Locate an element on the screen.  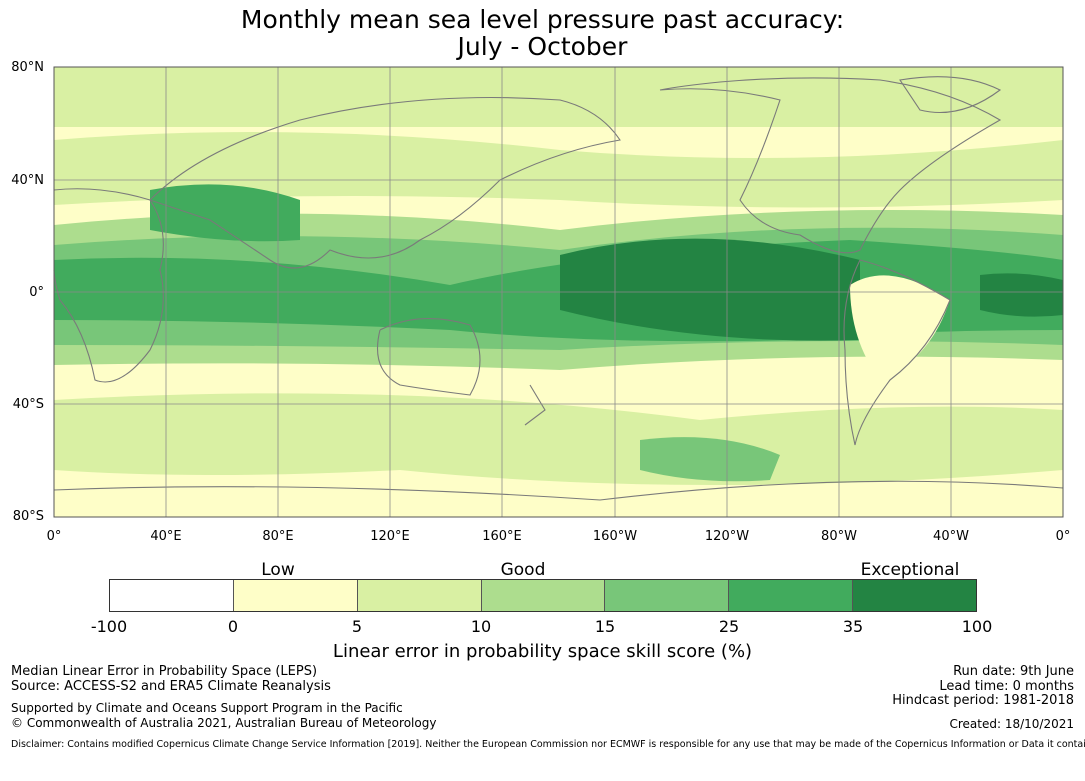
south-america-interior is located at coordinates (900, 327).